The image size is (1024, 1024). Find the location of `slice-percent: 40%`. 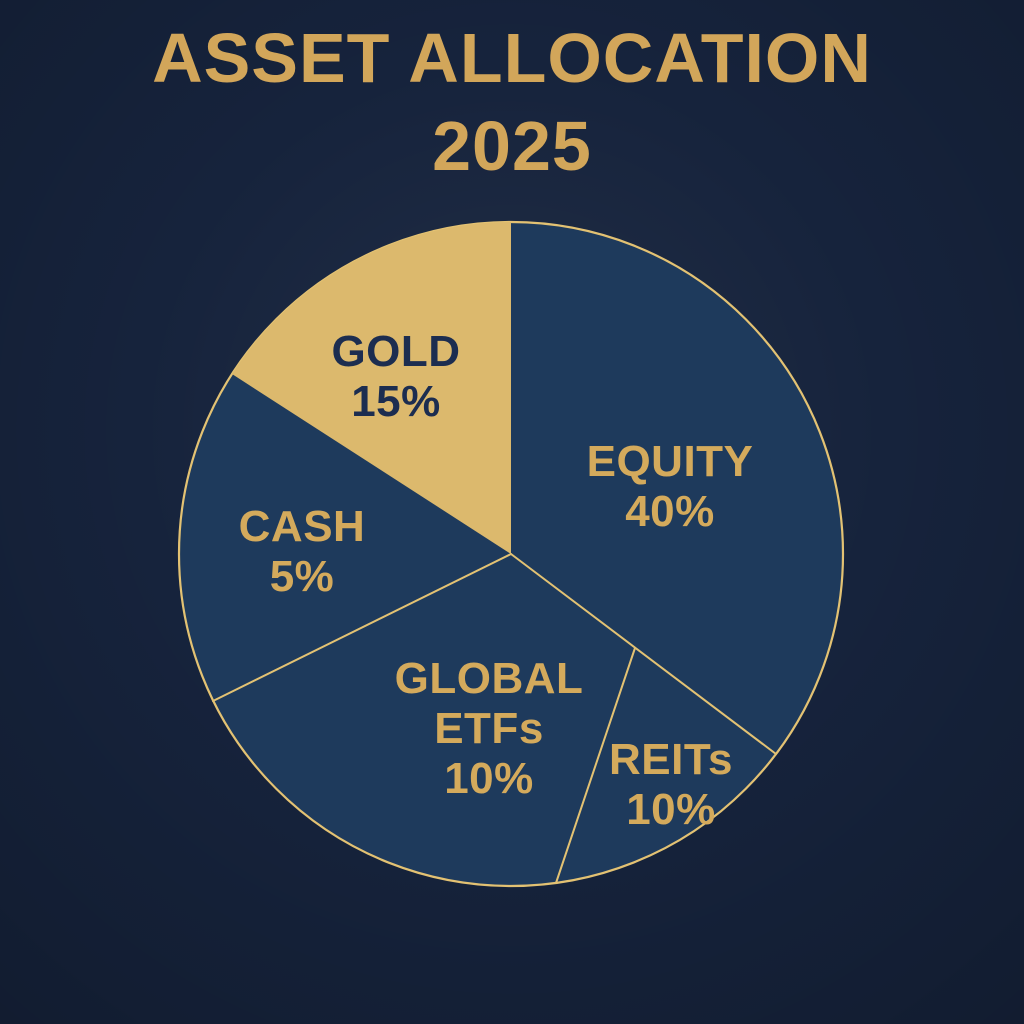

slice-percent: 40% is located at coordinates (670, 511).